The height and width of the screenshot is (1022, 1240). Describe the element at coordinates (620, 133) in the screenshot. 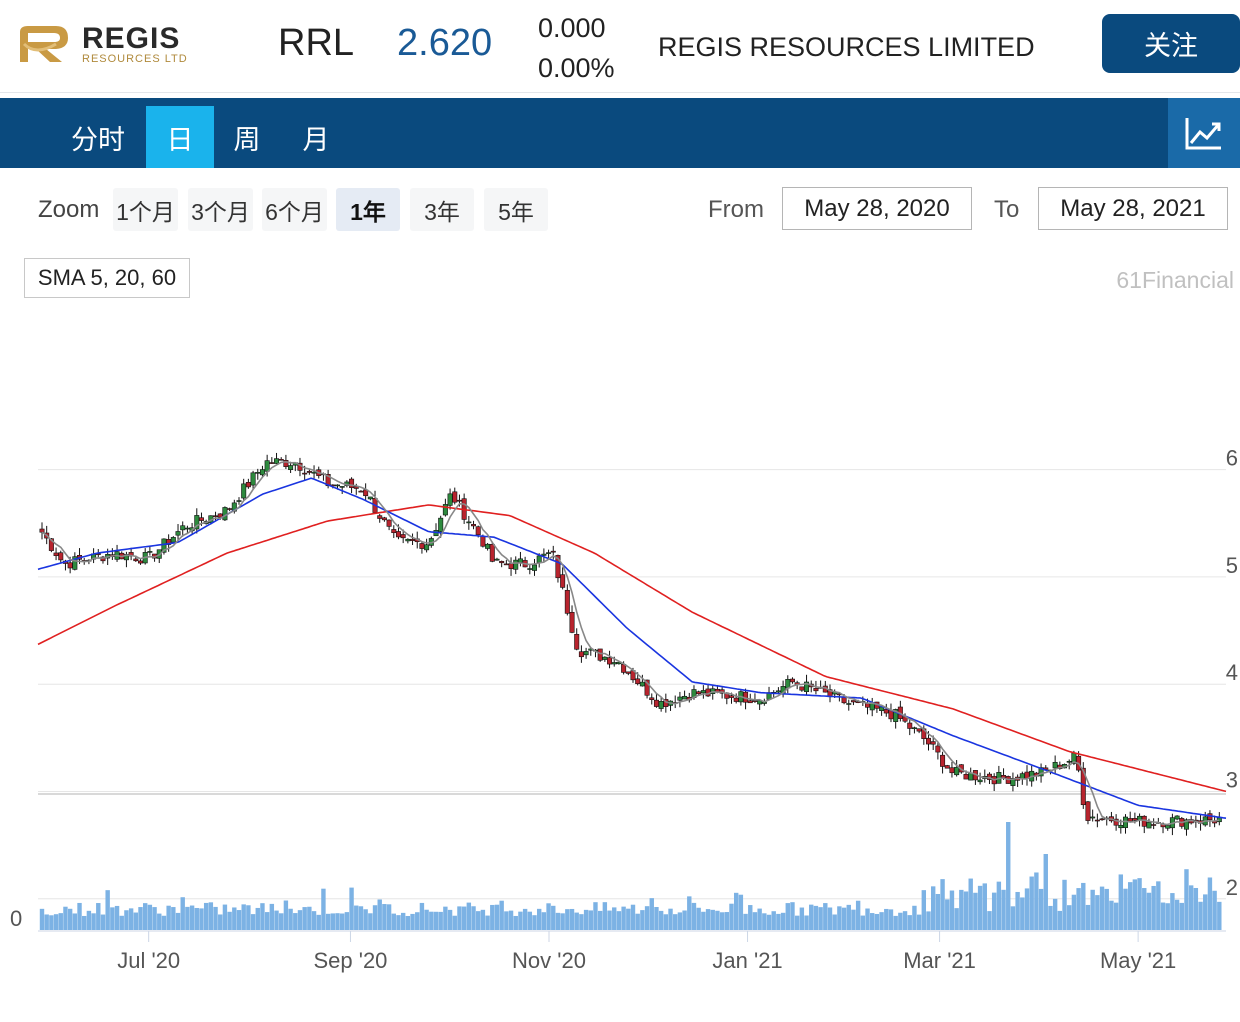

I see `period-nav: 分时 日 周 月` at that location.